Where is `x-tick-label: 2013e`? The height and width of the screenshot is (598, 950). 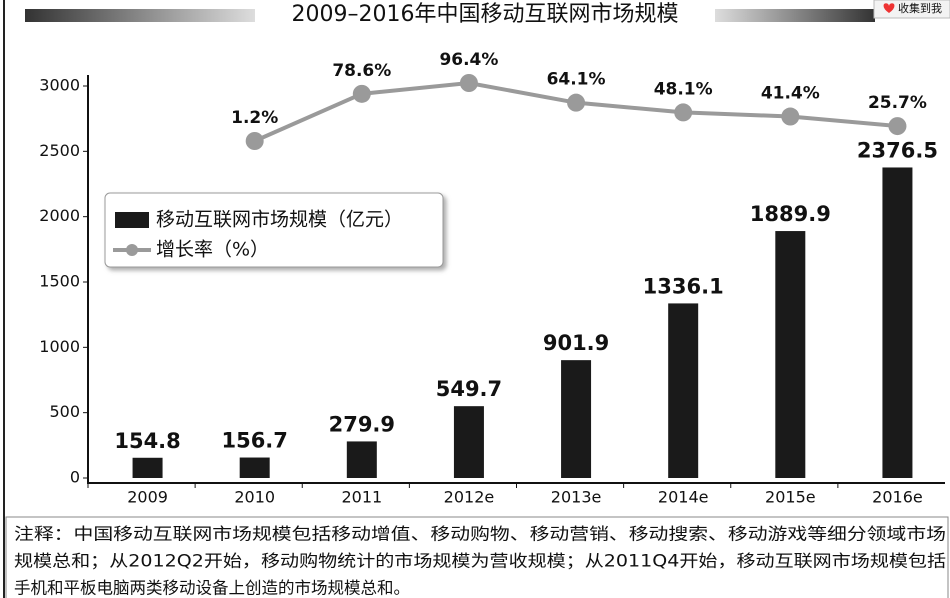 x-tick-label: 2013e is located at coordinates (576, 497).